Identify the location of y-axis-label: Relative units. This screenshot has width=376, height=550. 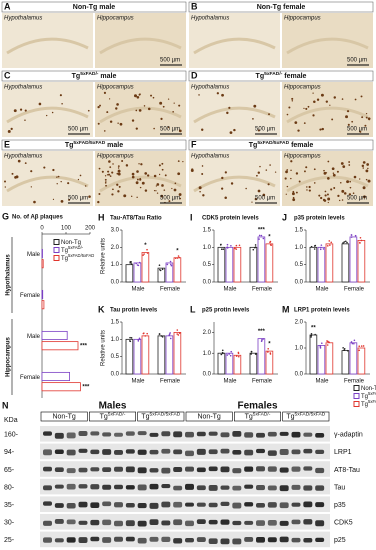
(104, 348).